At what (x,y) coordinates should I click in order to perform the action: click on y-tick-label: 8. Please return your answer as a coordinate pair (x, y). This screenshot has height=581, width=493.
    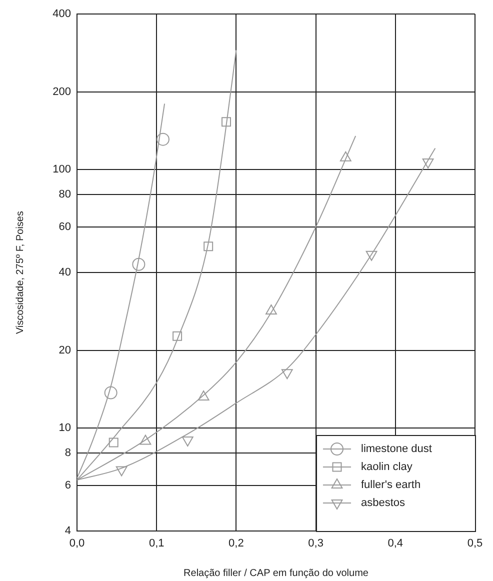
    Looking at the image, I should click on (67, 453).